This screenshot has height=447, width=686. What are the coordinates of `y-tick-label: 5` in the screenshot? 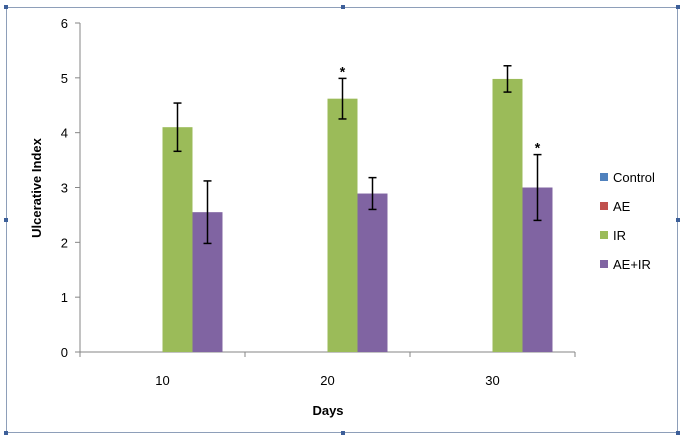 It's located at (64, 78).